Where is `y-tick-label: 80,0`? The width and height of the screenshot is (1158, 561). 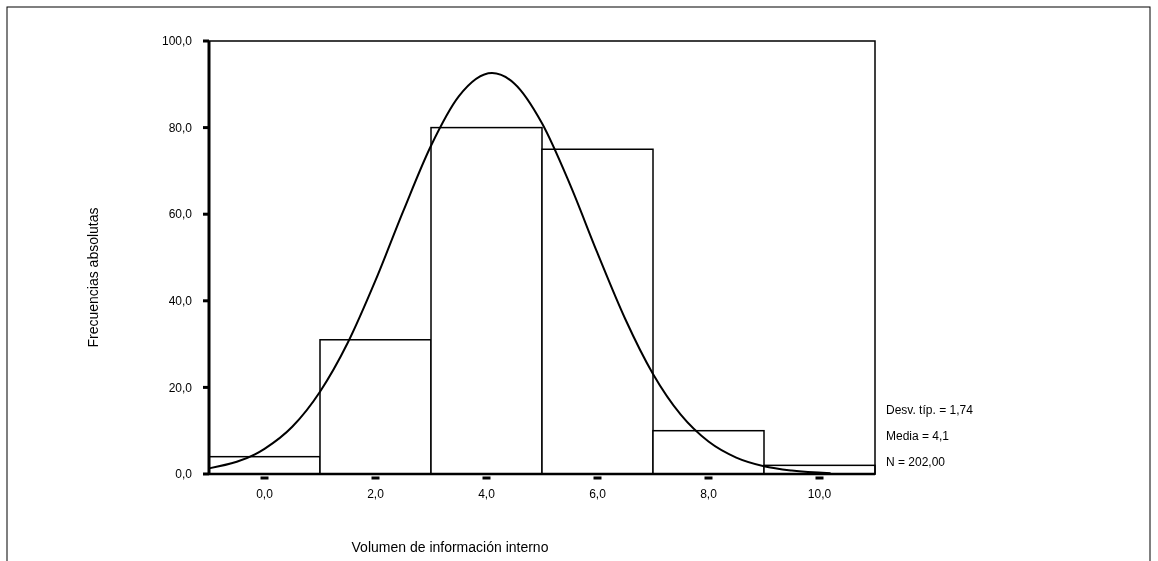
y-tick-label: 80,0 is located at coordinates (180, 127).